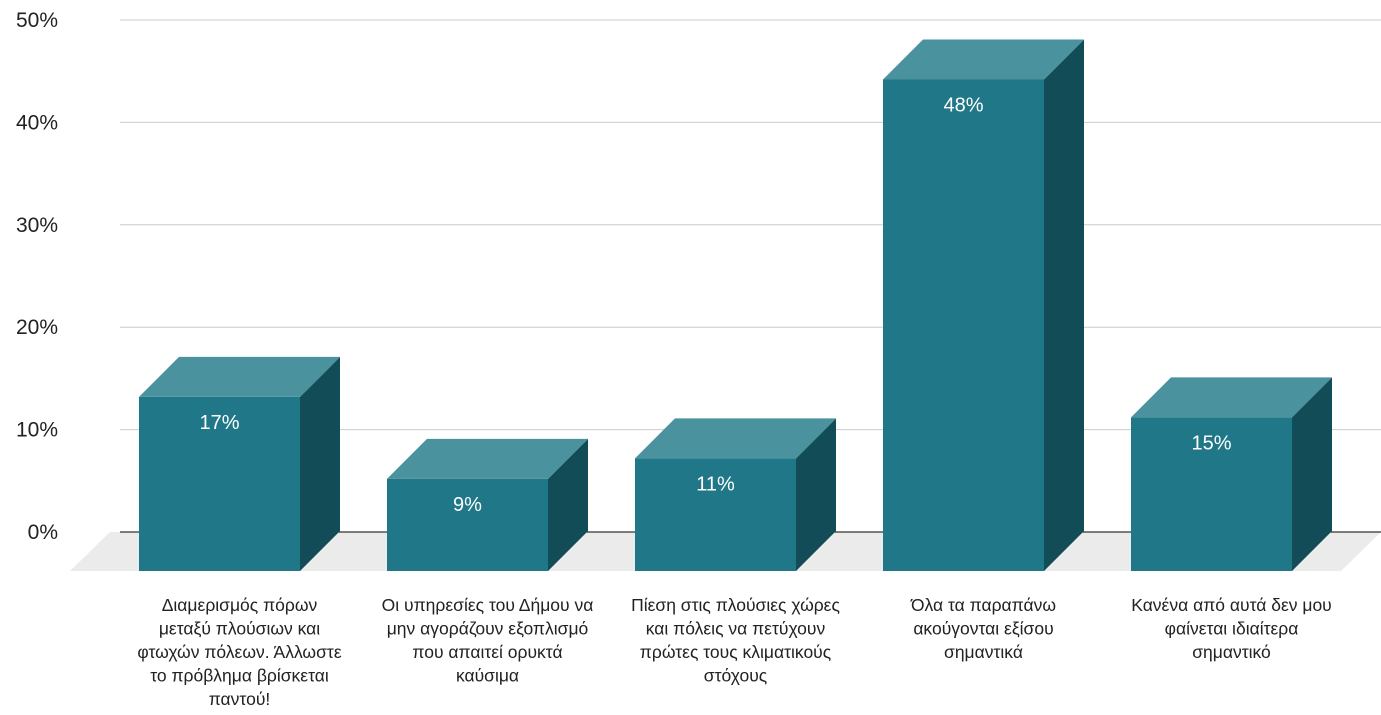  Describe the element at coordinates (37, 225) in the screenshot. I see `y-tick-label: 30%` at that location.